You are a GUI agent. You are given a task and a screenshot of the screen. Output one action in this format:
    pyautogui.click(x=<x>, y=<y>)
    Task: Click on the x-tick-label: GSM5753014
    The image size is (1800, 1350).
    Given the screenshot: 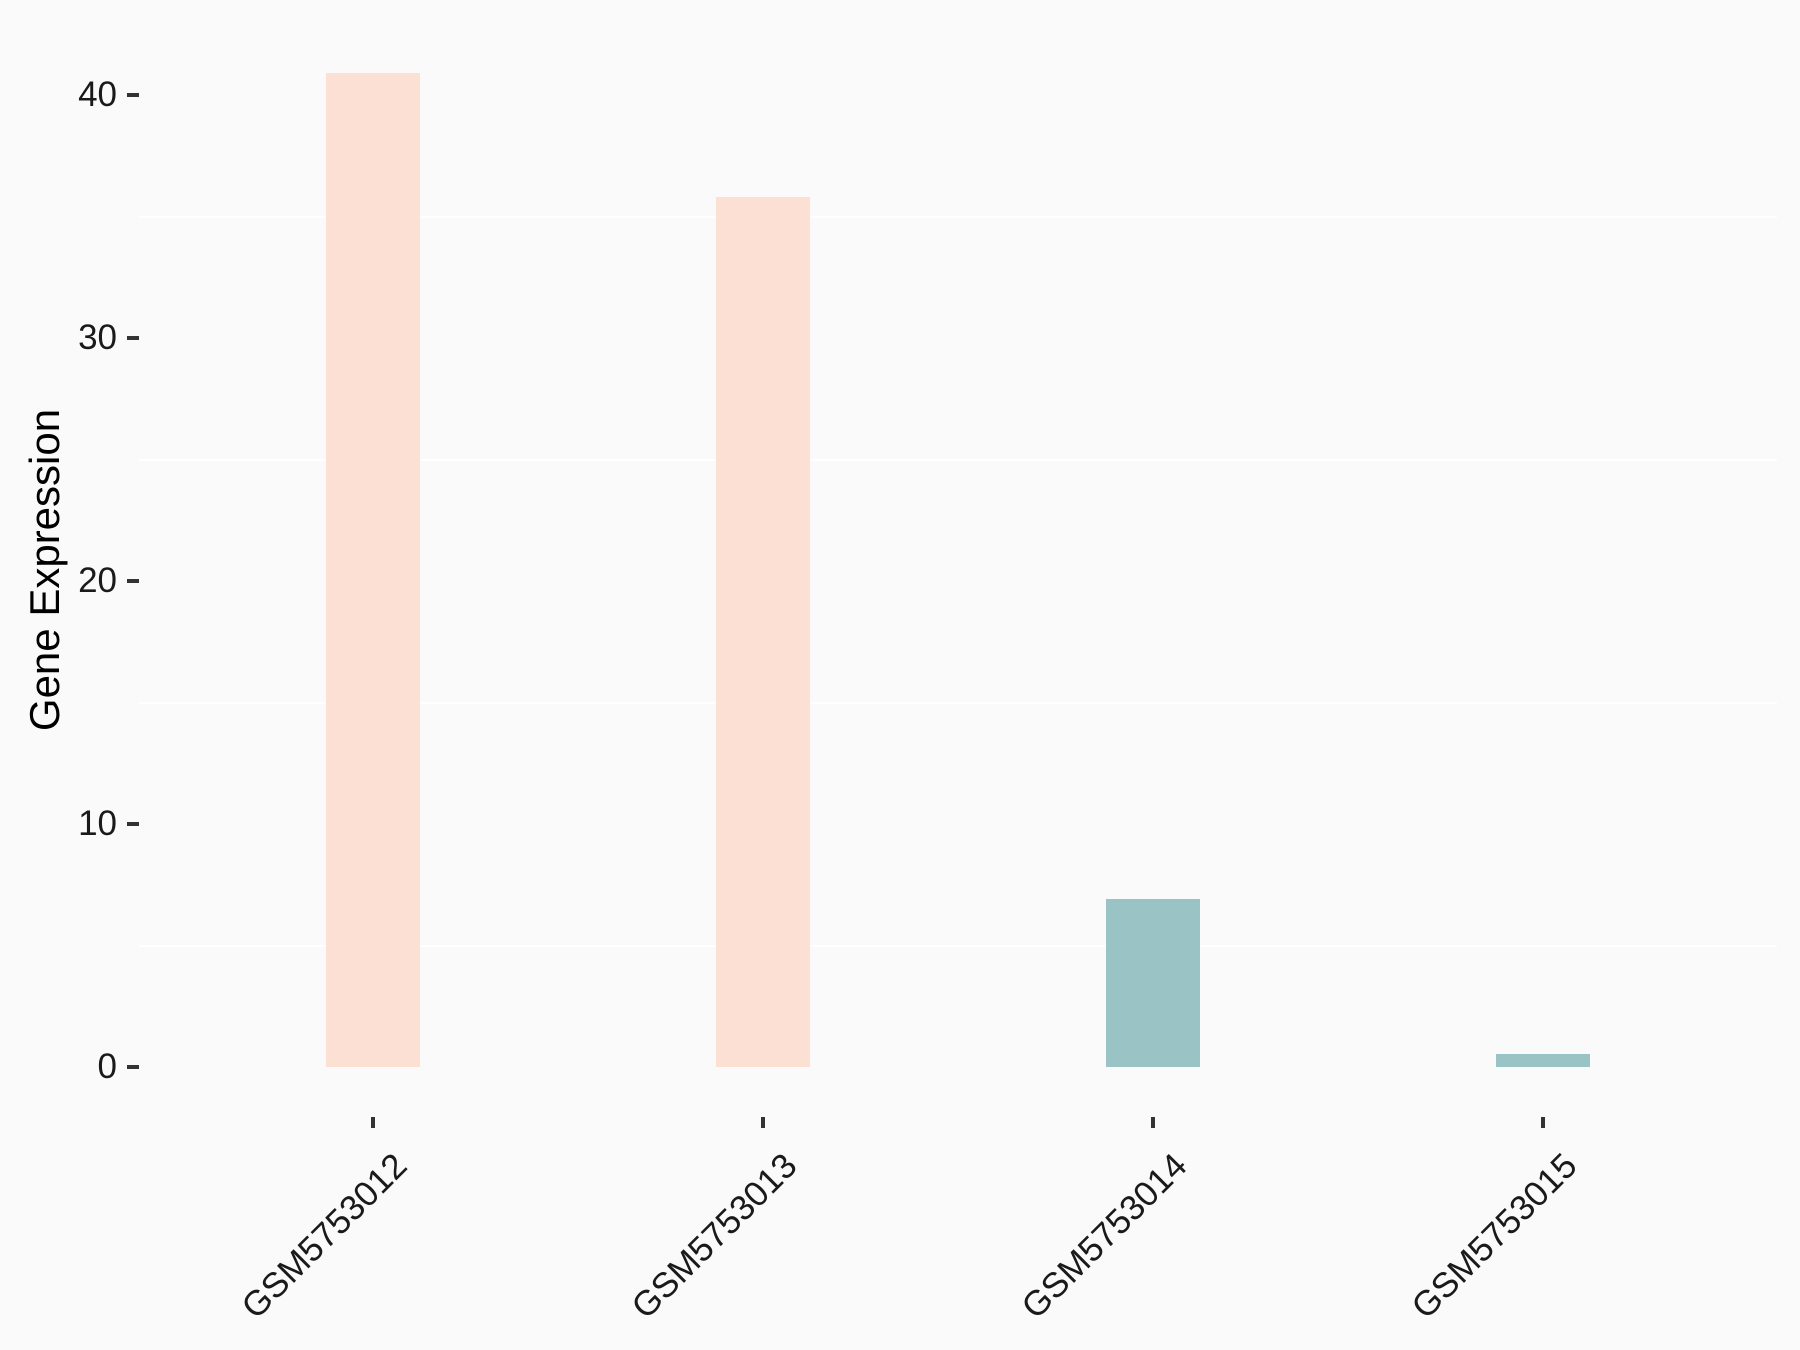 What is the action you would take?
    pyautogui.click(x=1104, y=1236)
    